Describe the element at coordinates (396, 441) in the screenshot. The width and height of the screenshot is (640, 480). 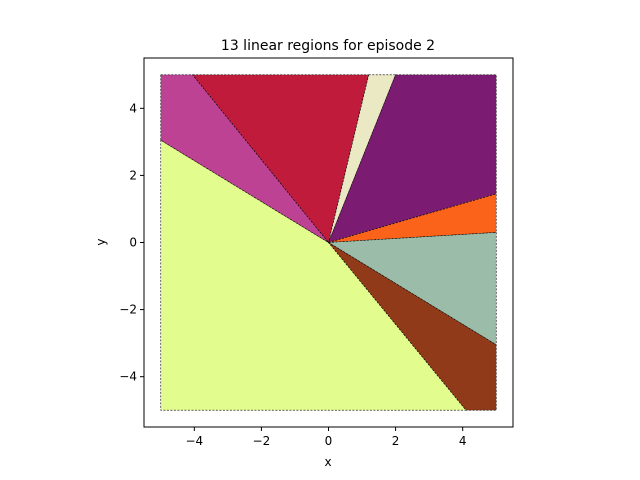
I see `x-tick-label: 2` at that location.